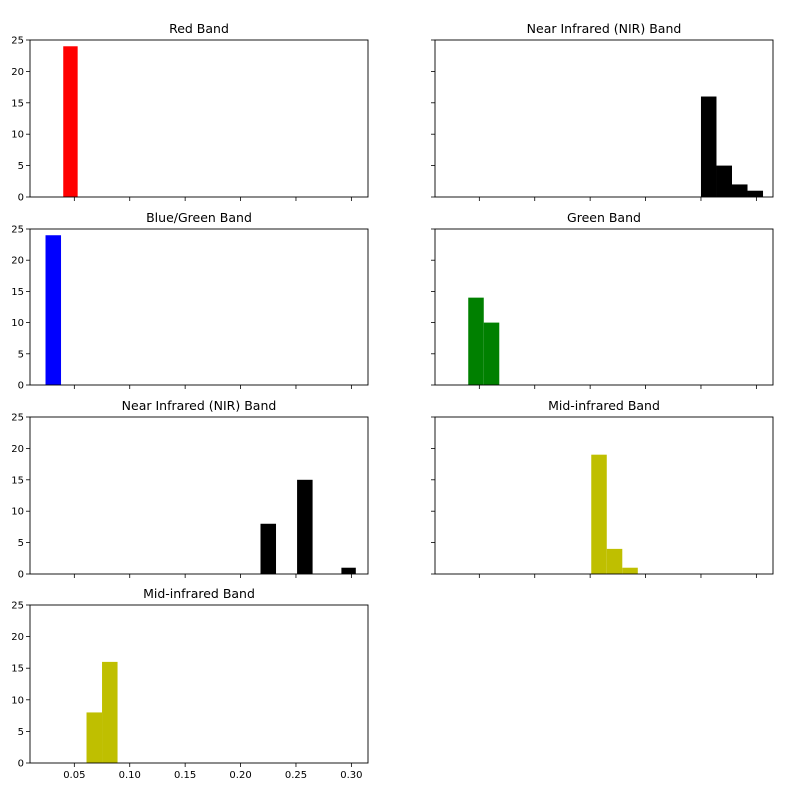  What do you see at coordinates (185, 775) in the screenshot?
I see `x-tick-label: 0.15` at bounding box center [185, 775].